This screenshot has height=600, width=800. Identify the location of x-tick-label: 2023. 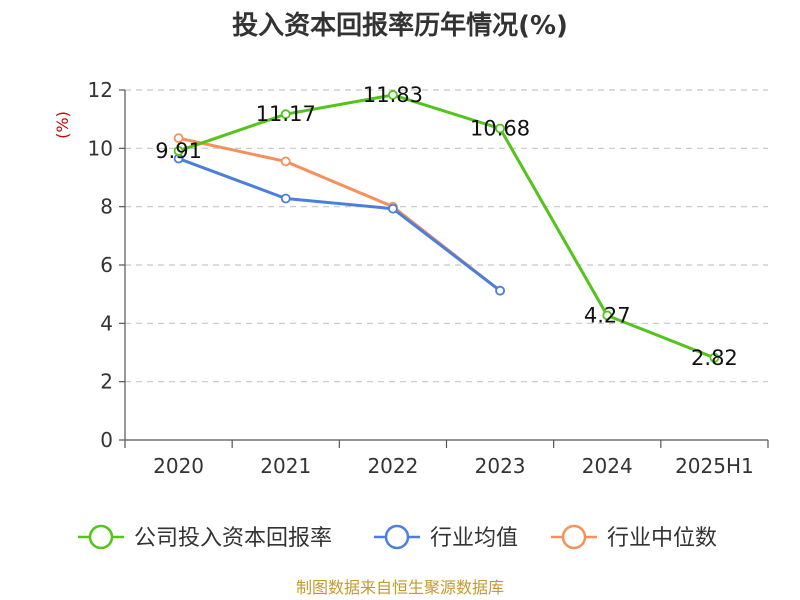
(500, 466).